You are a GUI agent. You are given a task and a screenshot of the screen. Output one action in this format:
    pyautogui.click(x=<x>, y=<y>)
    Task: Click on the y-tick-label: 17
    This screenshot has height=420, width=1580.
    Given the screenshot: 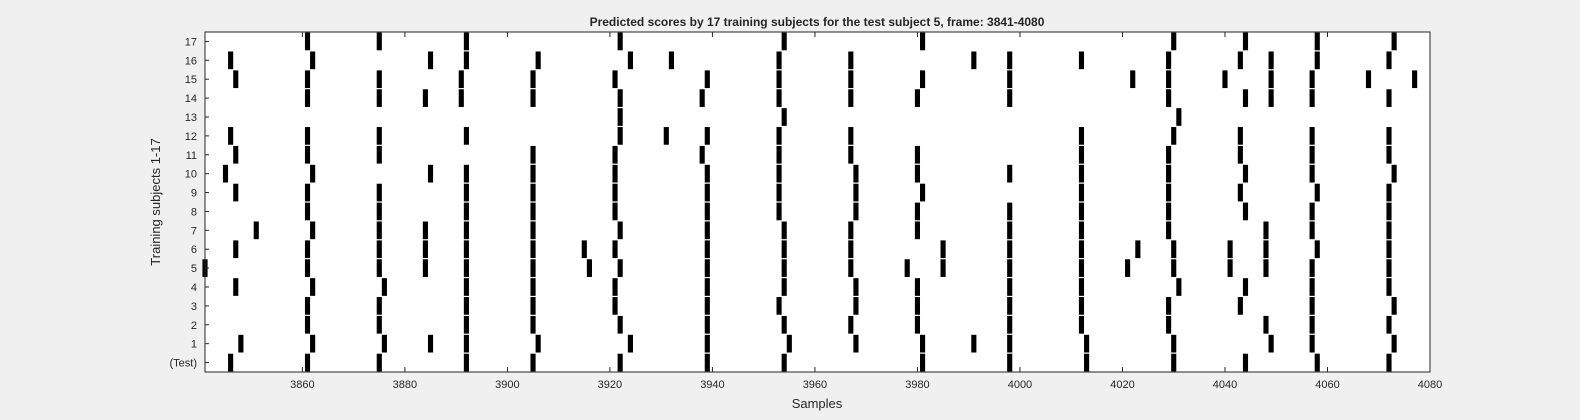 What is the action you would take?
    pyautogui.click(x=191, y=42)
    